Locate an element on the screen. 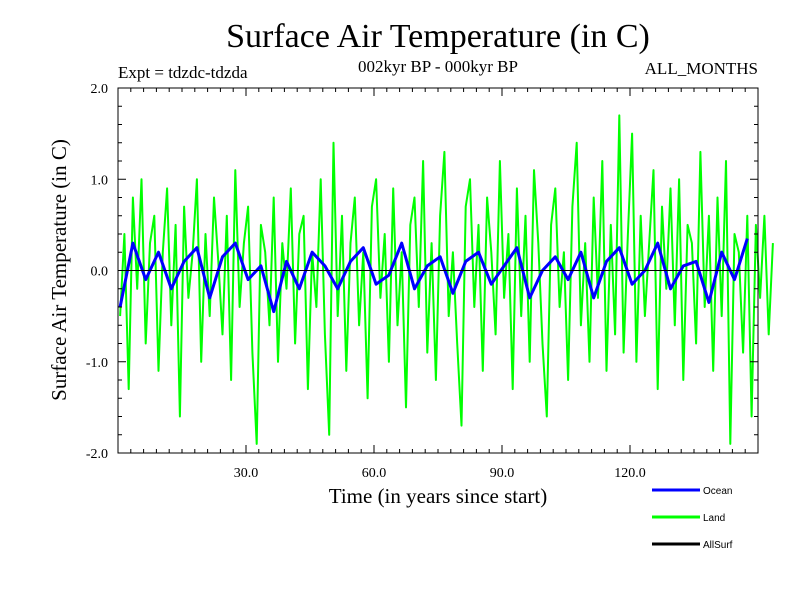  y-tick-labels: -2.0 -1.0 0.0 1.0 2.0 is located at coordinates (97, 272).